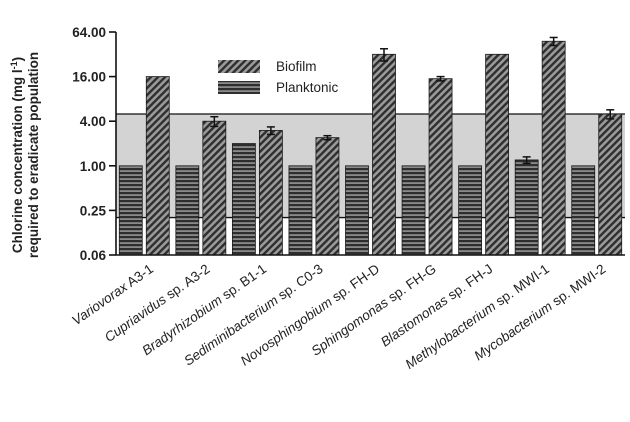 The image size is (630, 422). What do you see at coordinates (17, 161) in the screenshot?
I see `y-axis-label-line1: Chlorine concentration (mg l` at bounding box center [17, 161].